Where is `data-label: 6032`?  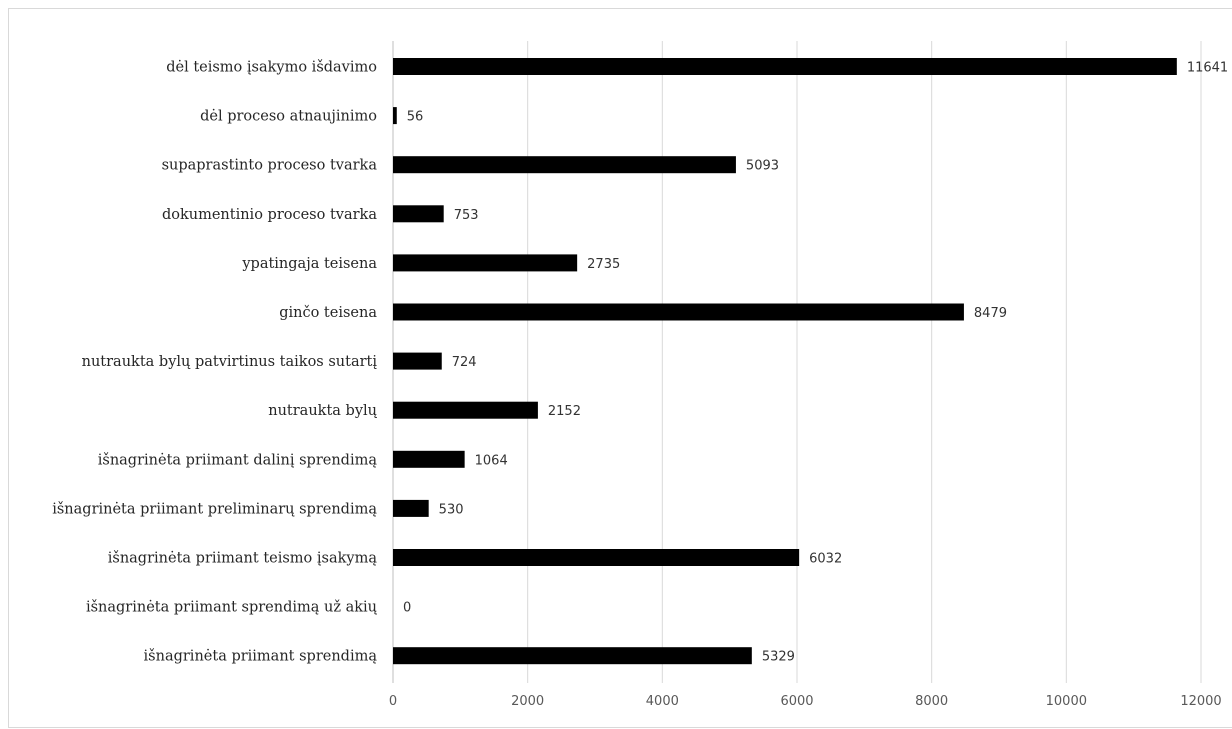 data-label: 6032 is located at coordinates (825, 559).